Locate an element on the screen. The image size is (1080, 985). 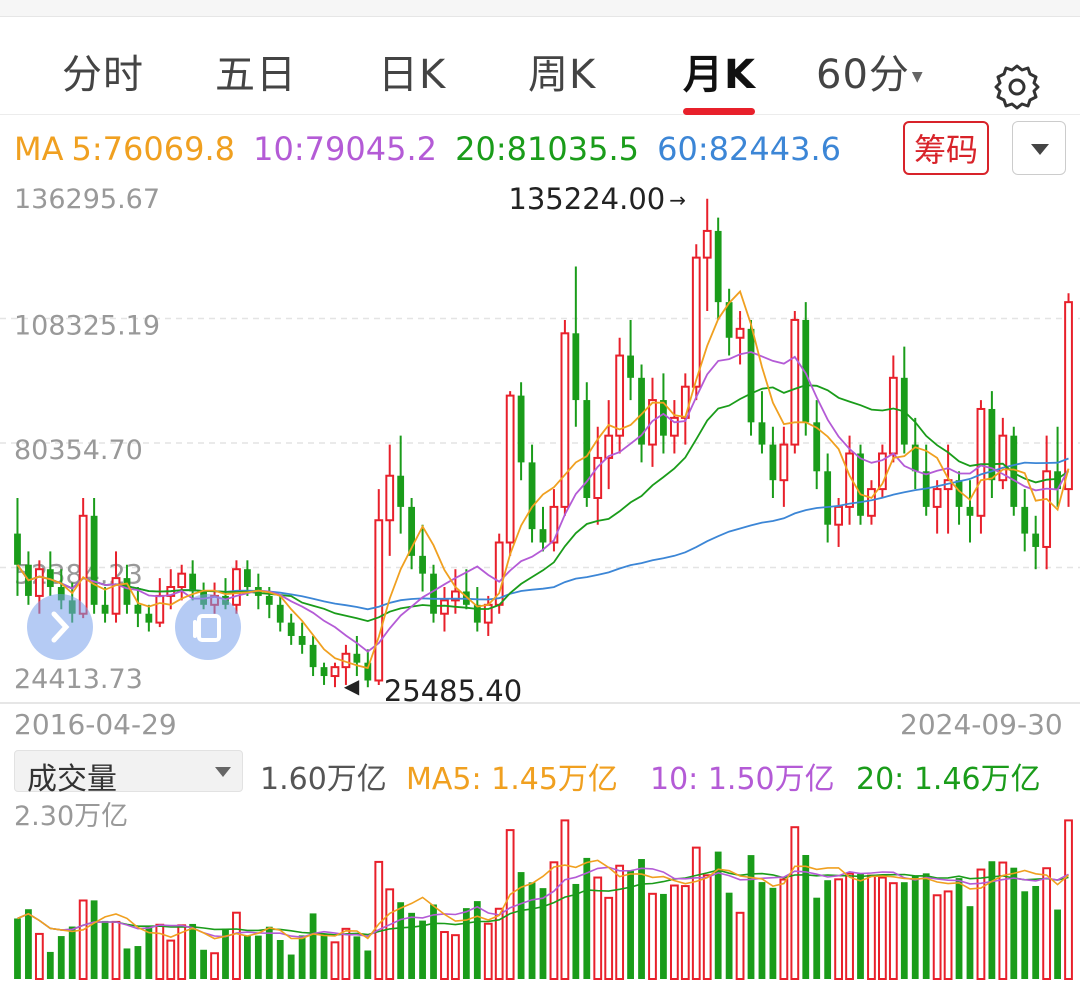
volume-axis-label: 2.30万亿 is located at coordinates (71, 816).